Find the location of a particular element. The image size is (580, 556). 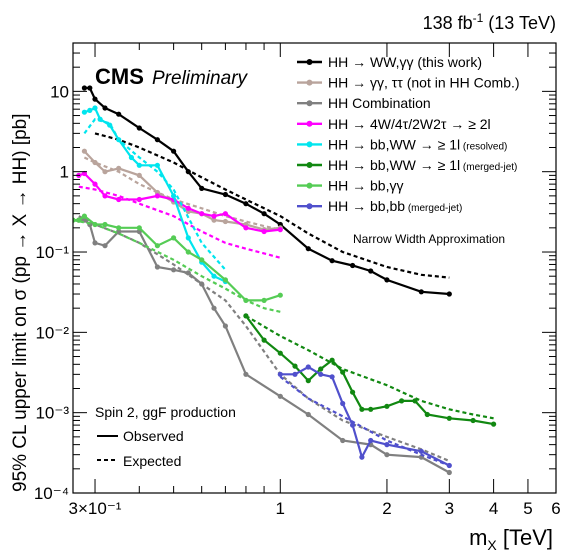

lumi-value: 138 fb is located at coordinates (448, 23).